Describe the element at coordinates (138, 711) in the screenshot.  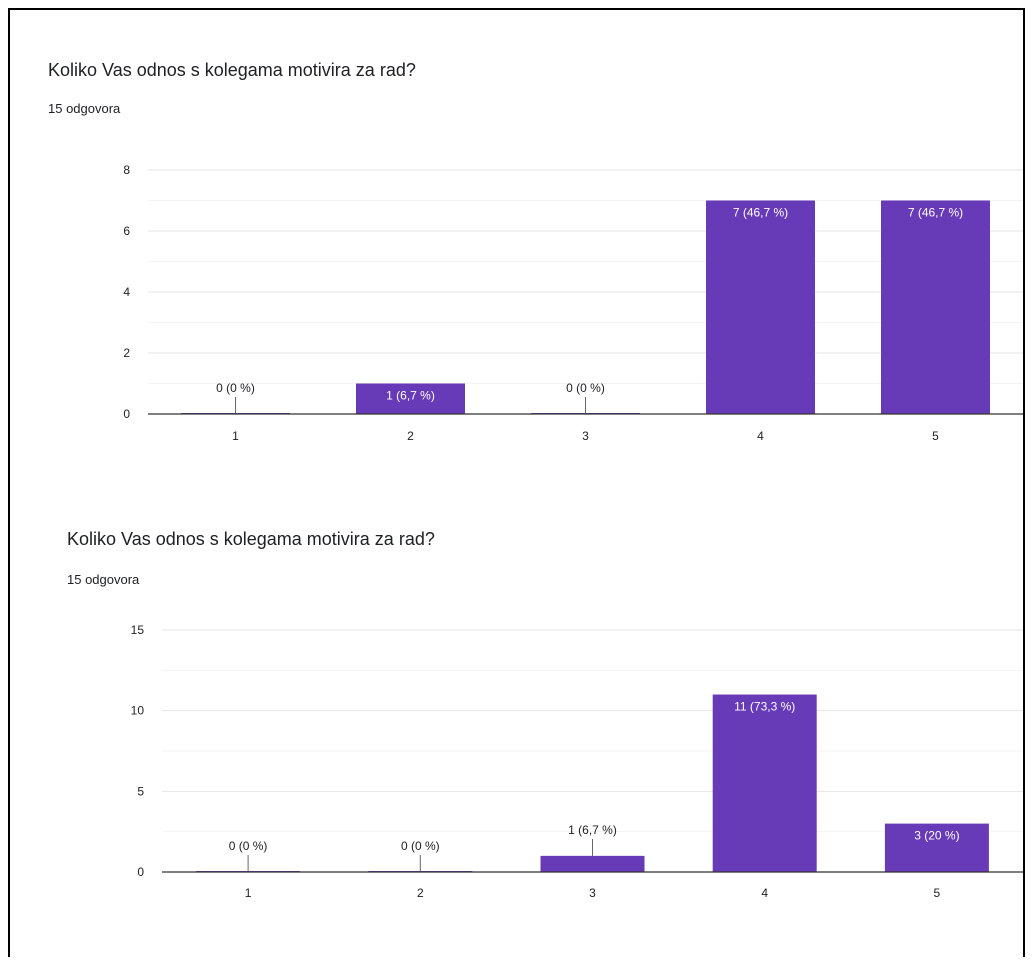
I see `y-tick-label: 10` at that location.